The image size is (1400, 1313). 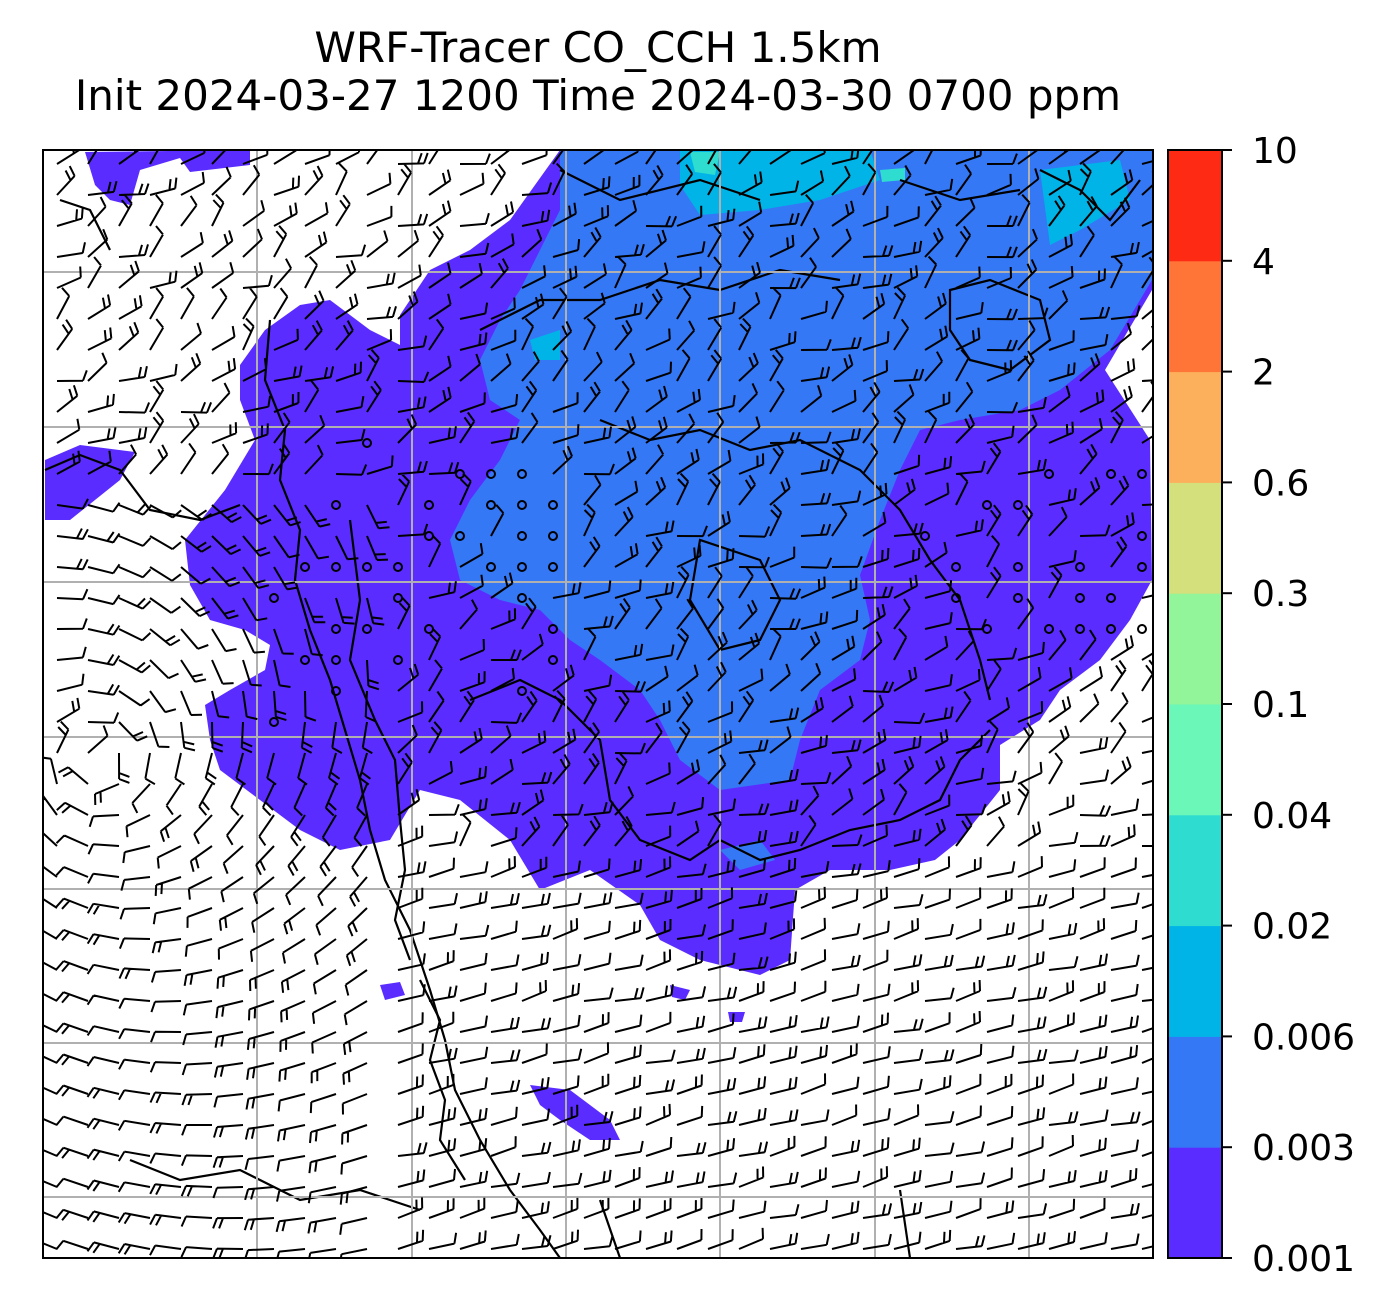 I want to click on colorbar-tick-label: 0.6, so click(x=1280, y=483).